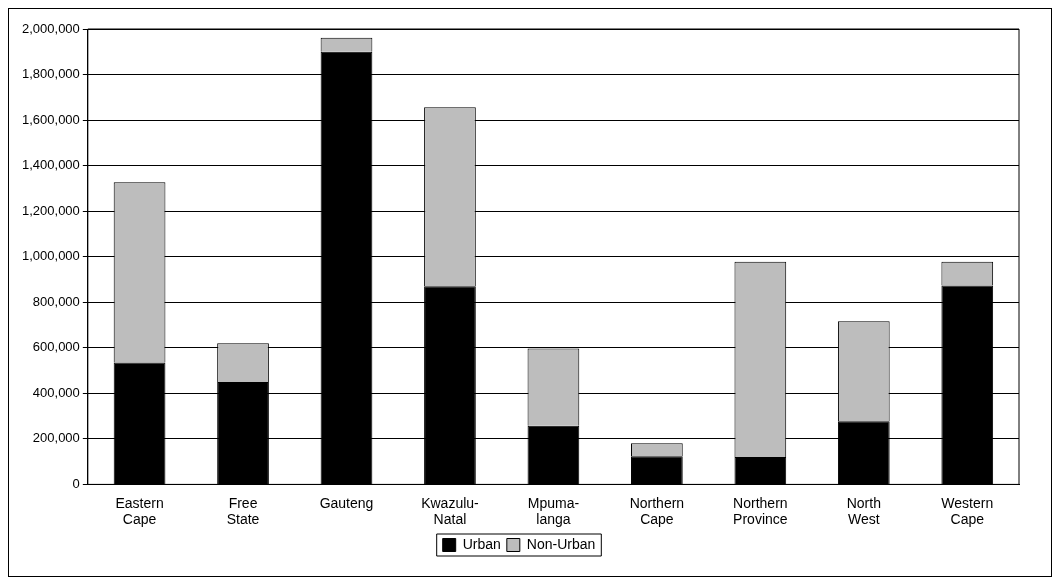  I want to click on x-tick-label: Eastern Cape, so click(139, 511).